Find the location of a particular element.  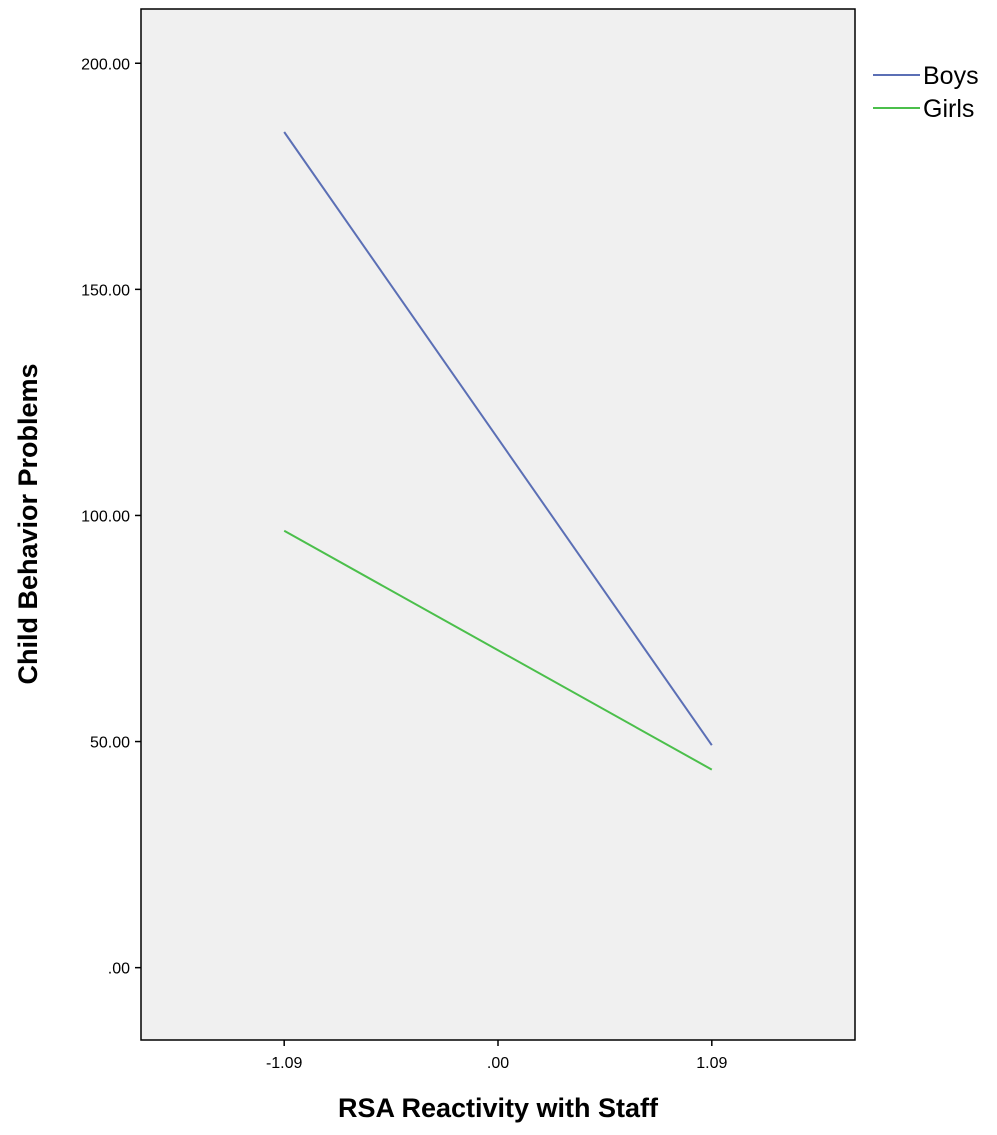

y-tick-label: 50.00 is located at coordinates (110, 743).